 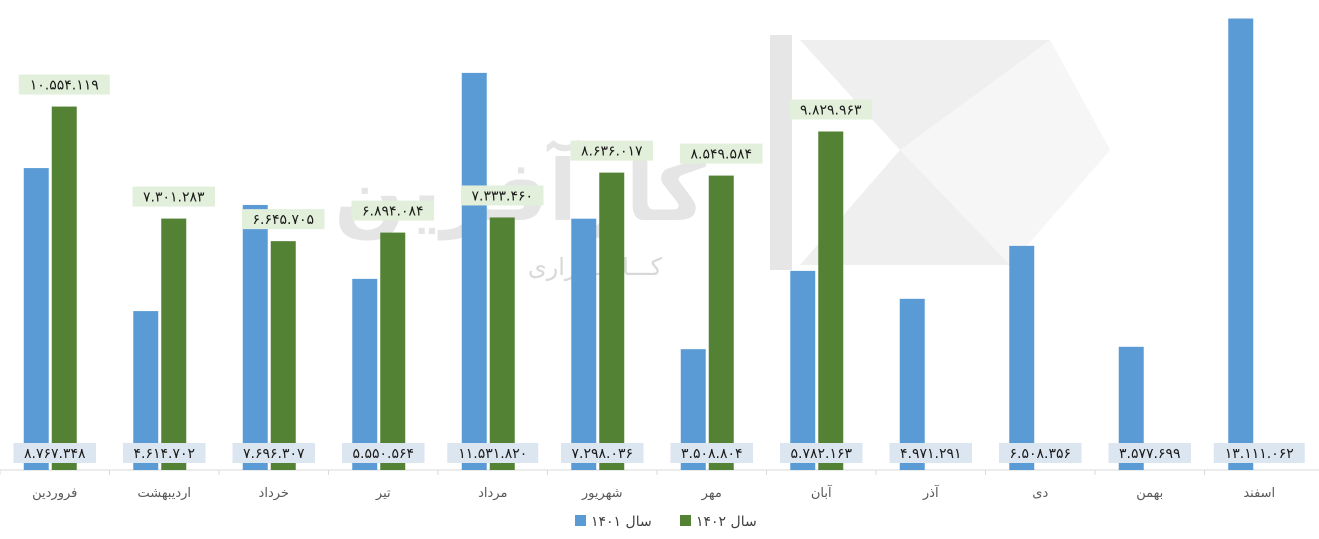 I want to click on data-label-series-1: ۷.۲۹۸.۰۳۶, so click(x=602, y=454).